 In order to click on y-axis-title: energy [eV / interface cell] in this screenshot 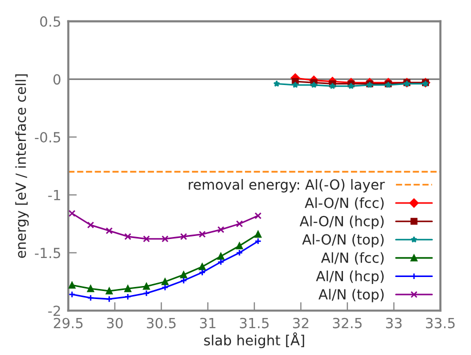, I will do `click(22, 166)`.